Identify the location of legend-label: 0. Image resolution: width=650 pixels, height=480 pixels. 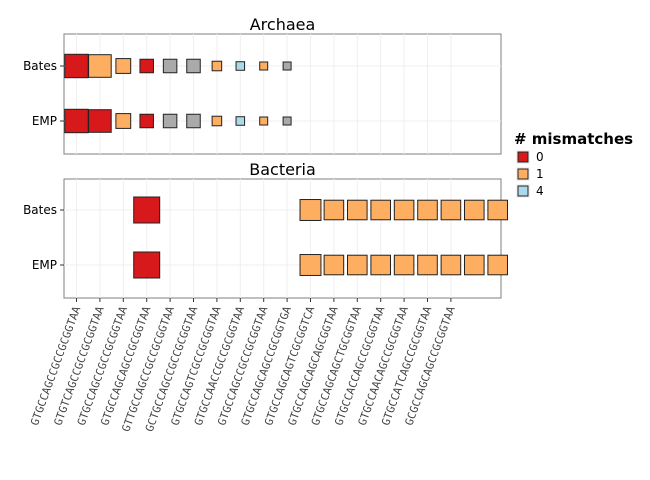
(540, 157).